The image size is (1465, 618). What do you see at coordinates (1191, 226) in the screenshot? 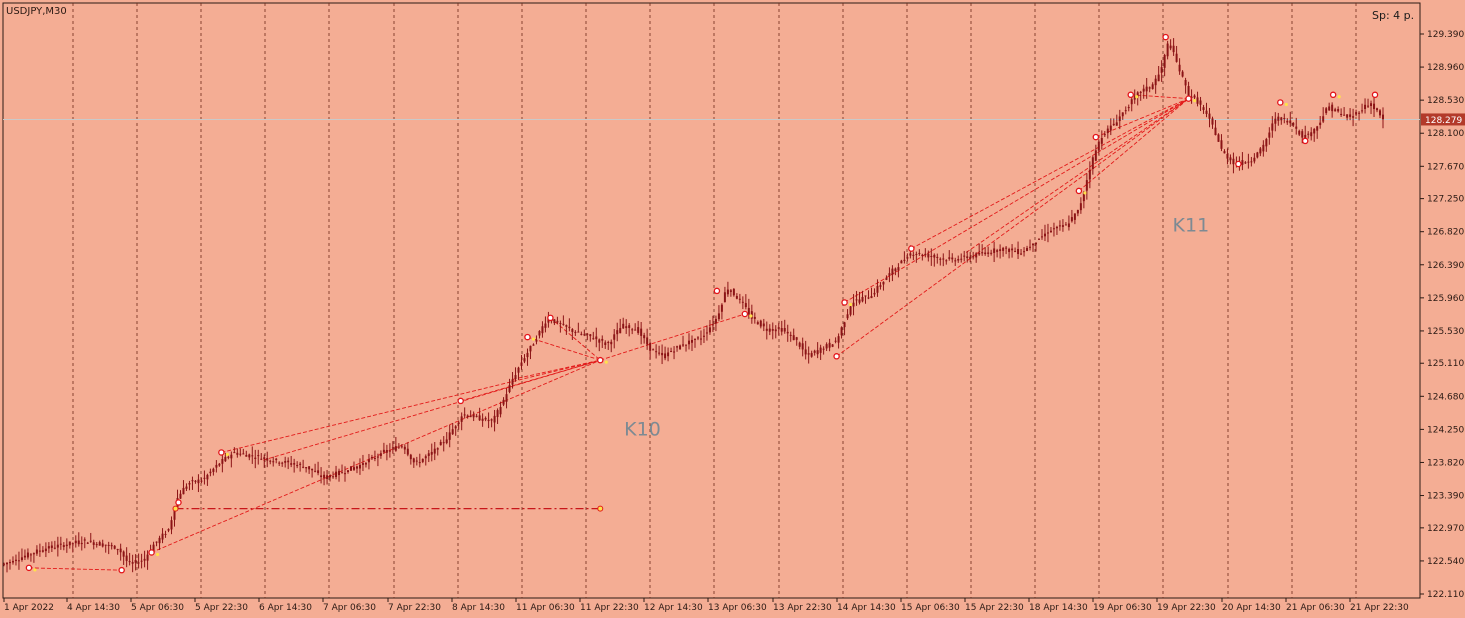
I see `chart-annotation: K11` at bounding box center [1191, 226].